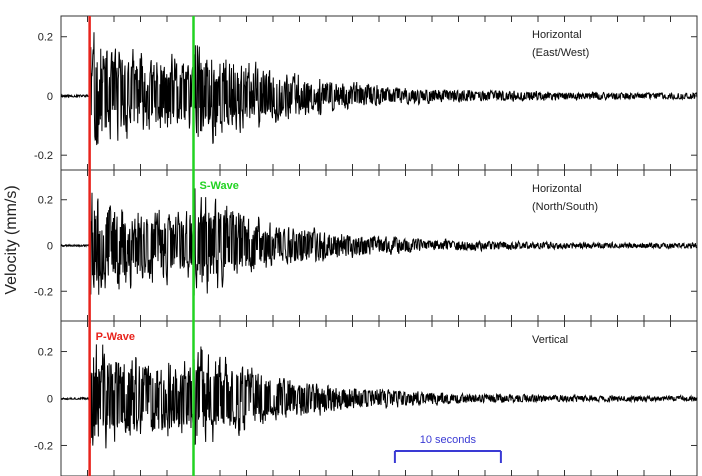  I want to click on panel-label-line2: (East/West), so click(560, 53).